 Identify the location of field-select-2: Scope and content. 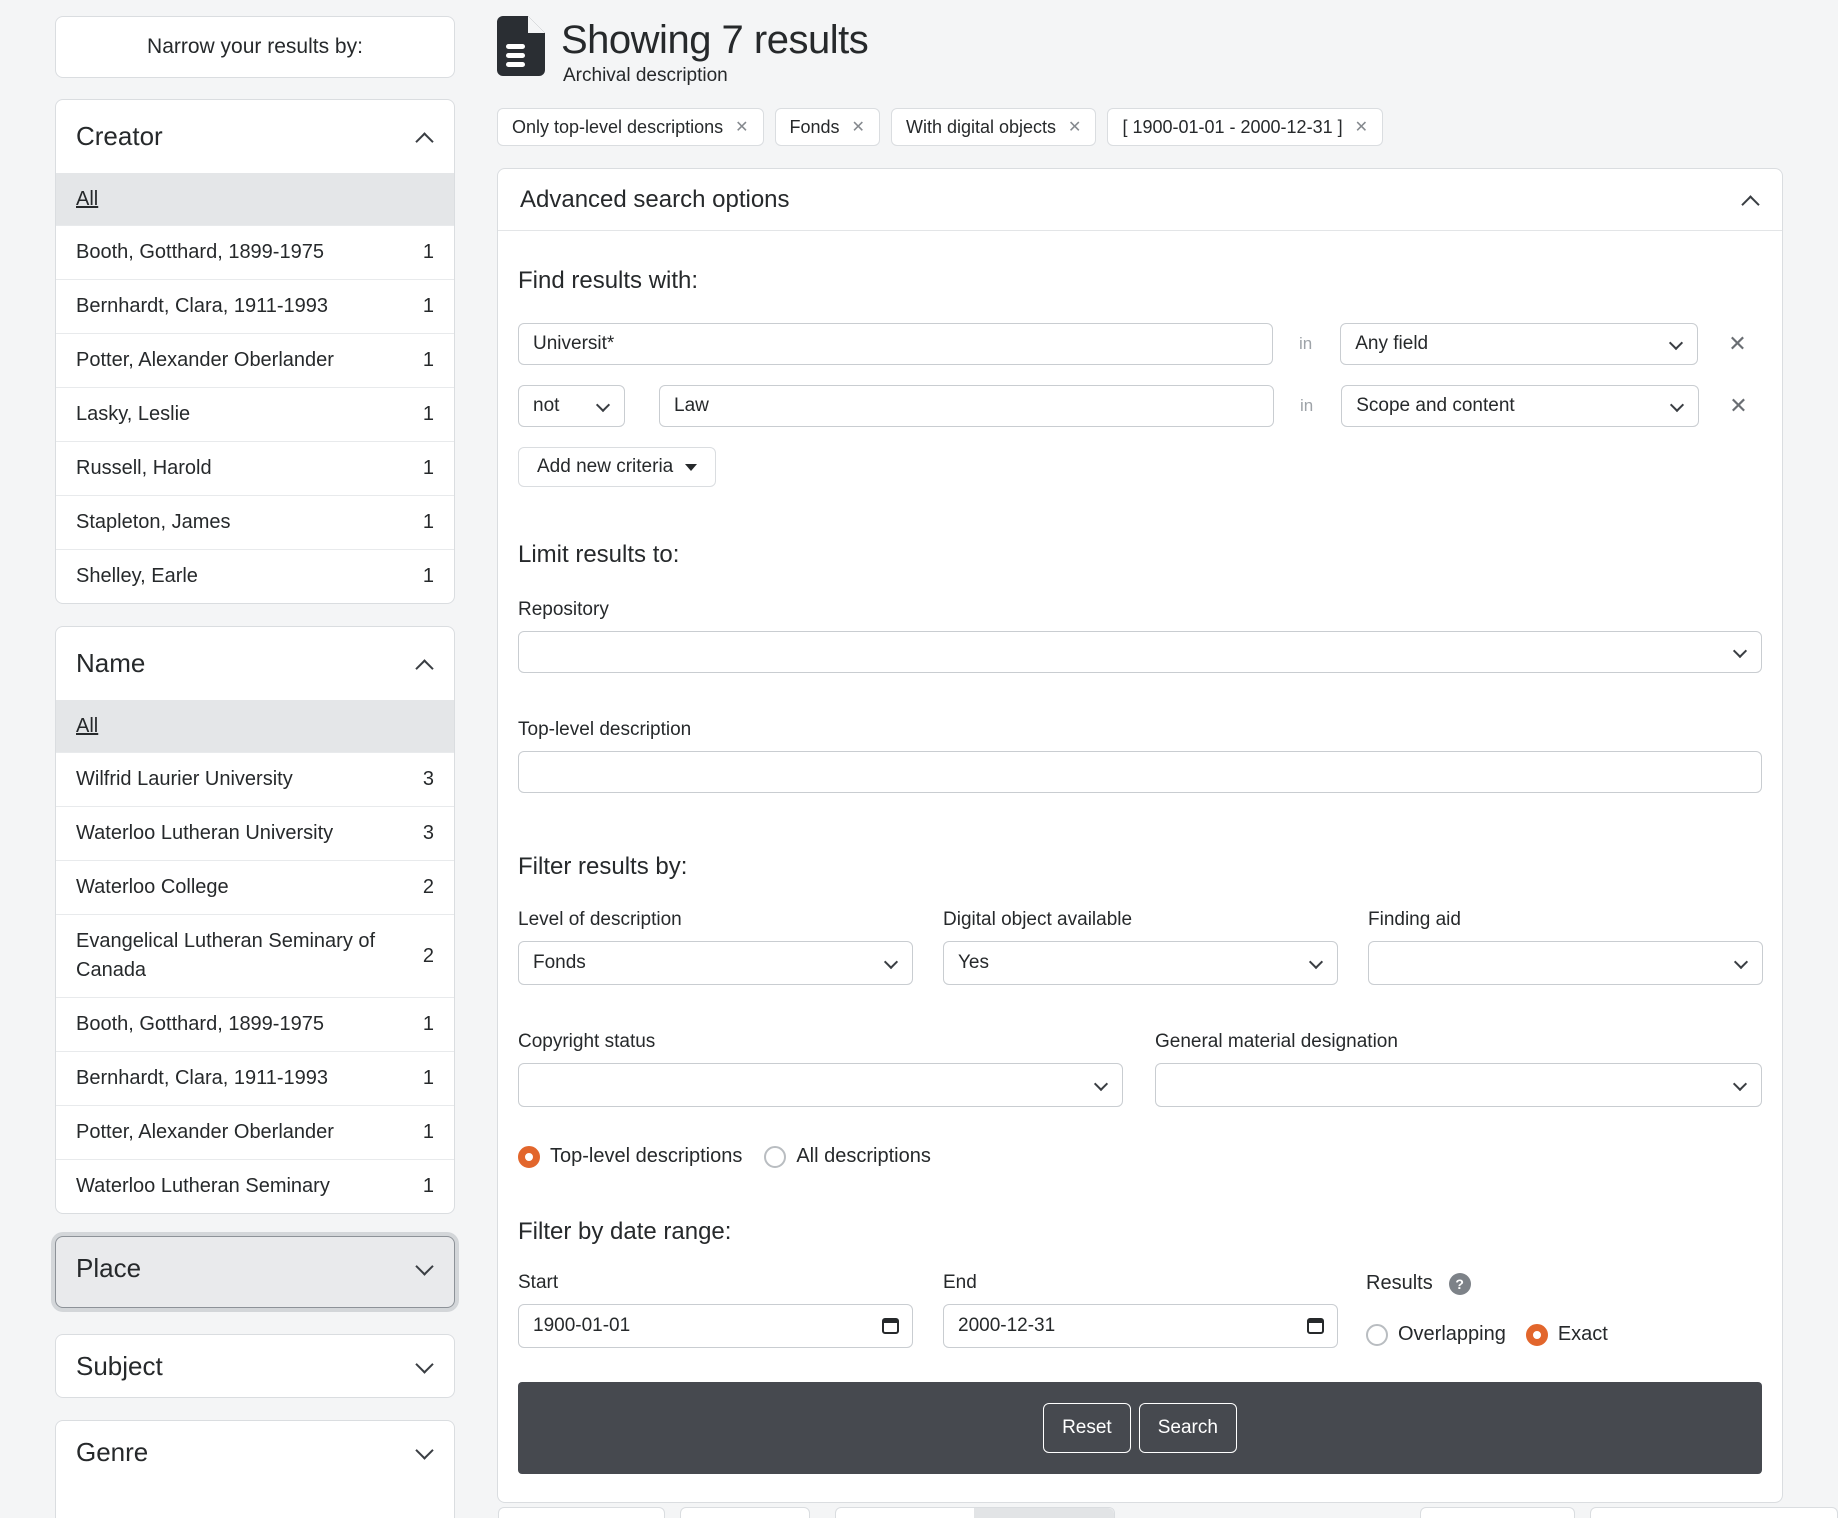
(1520, 406).